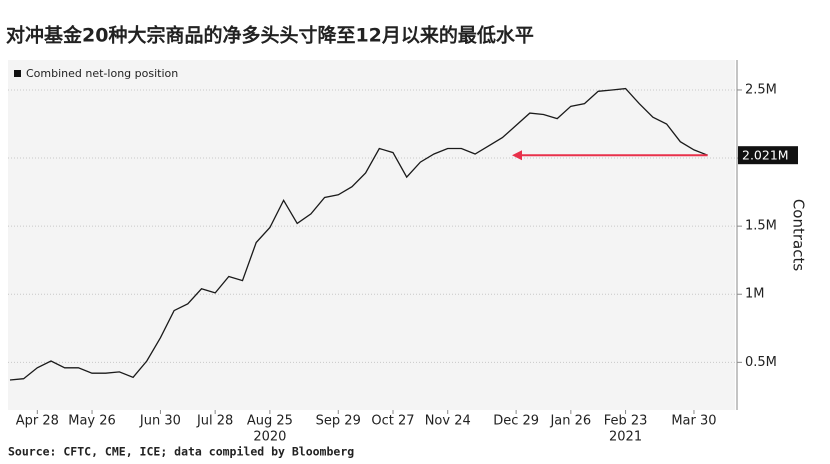 The image size is (830, 464). What do you see at coordinates (102, 73) in the screenshot?
I see `legend-label: Combined net-long position` at bounding box center [102, 73].